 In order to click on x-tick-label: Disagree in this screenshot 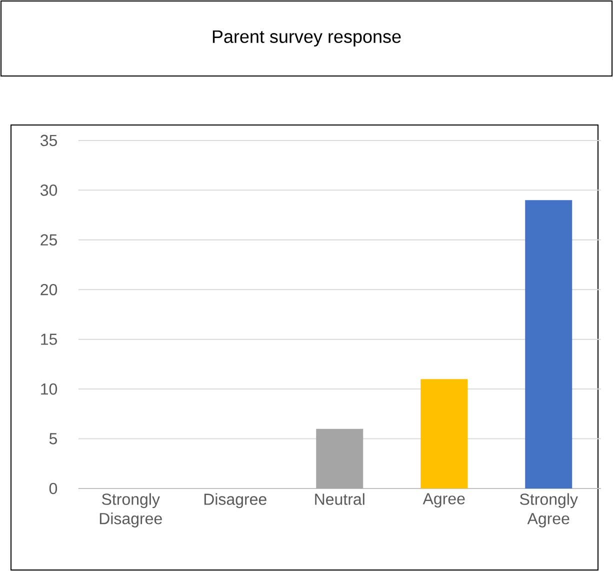, I will do `click(235, 500)`.